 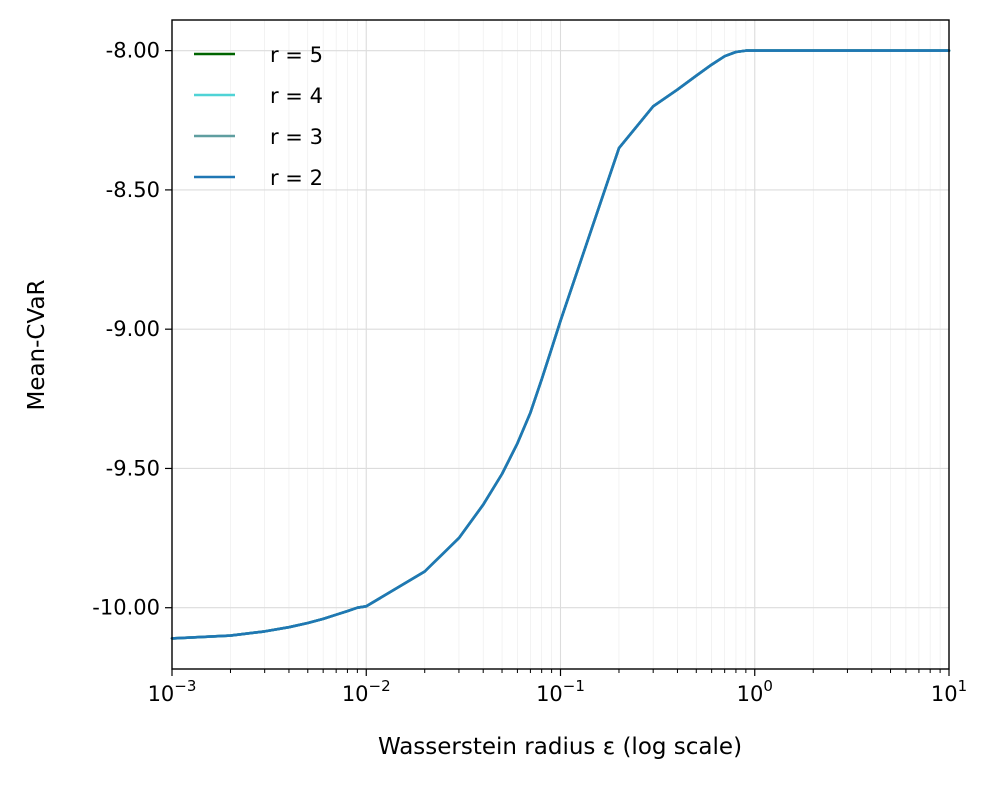 I want to click on x-tick-exponent: 0, so click(x=768, y=686).